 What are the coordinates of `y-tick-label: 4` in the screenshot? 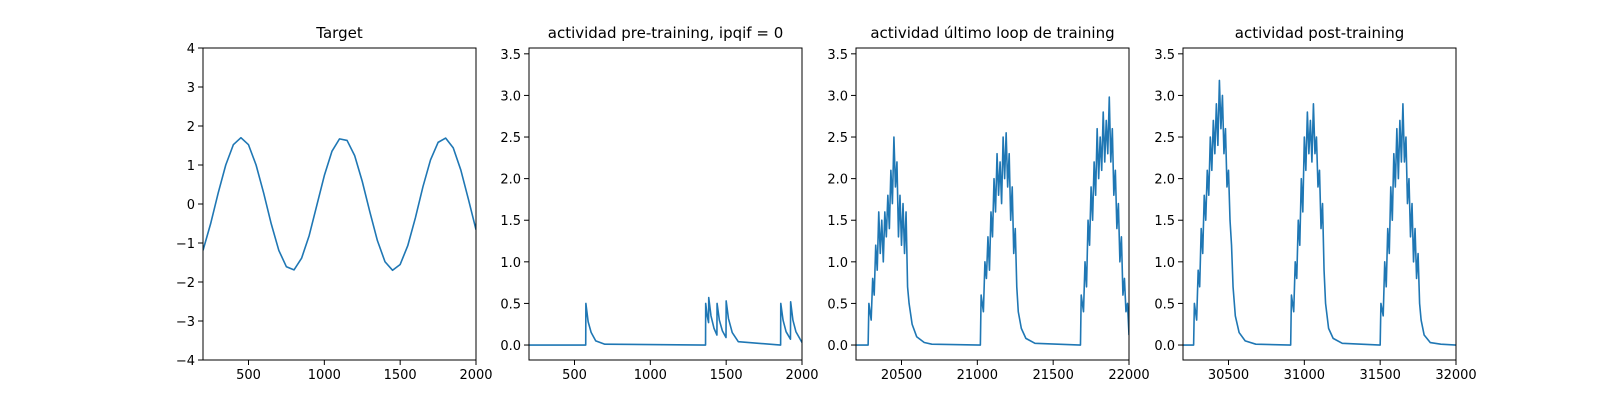 It's located at (191, 49).